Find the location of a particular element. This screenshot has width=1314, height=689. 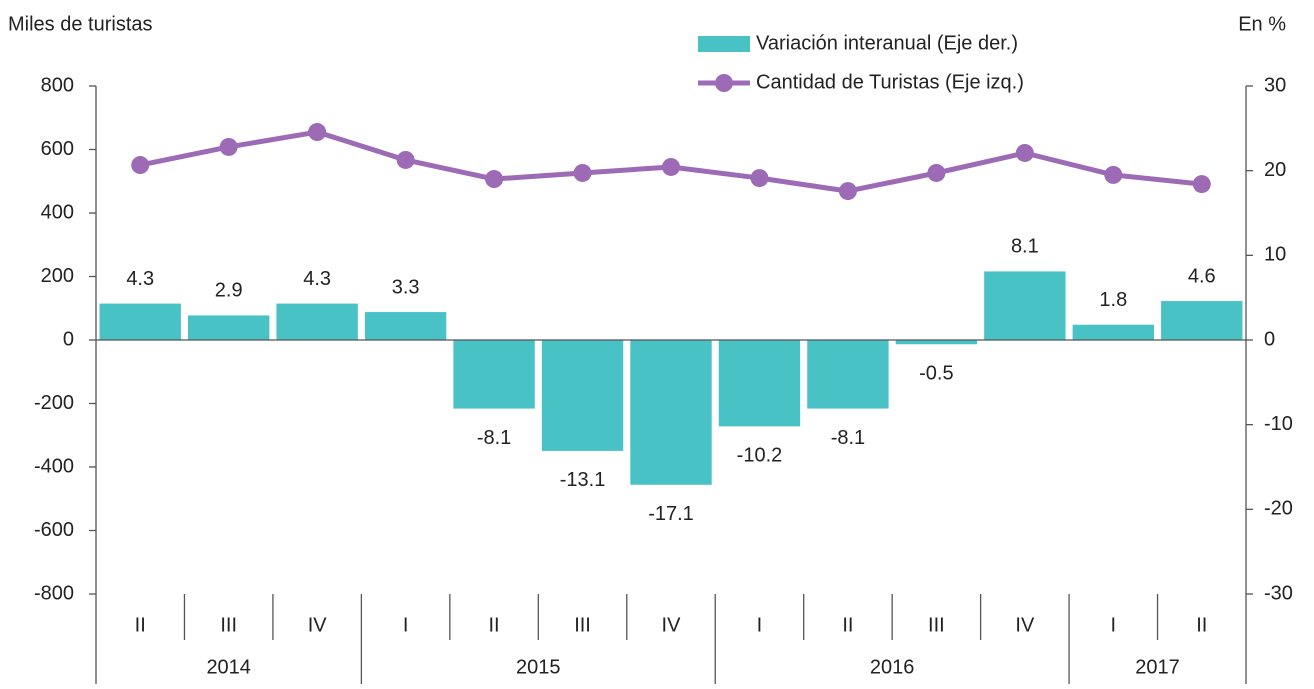

y2-tick-label: 30 is located at coordinates (1275, 85).